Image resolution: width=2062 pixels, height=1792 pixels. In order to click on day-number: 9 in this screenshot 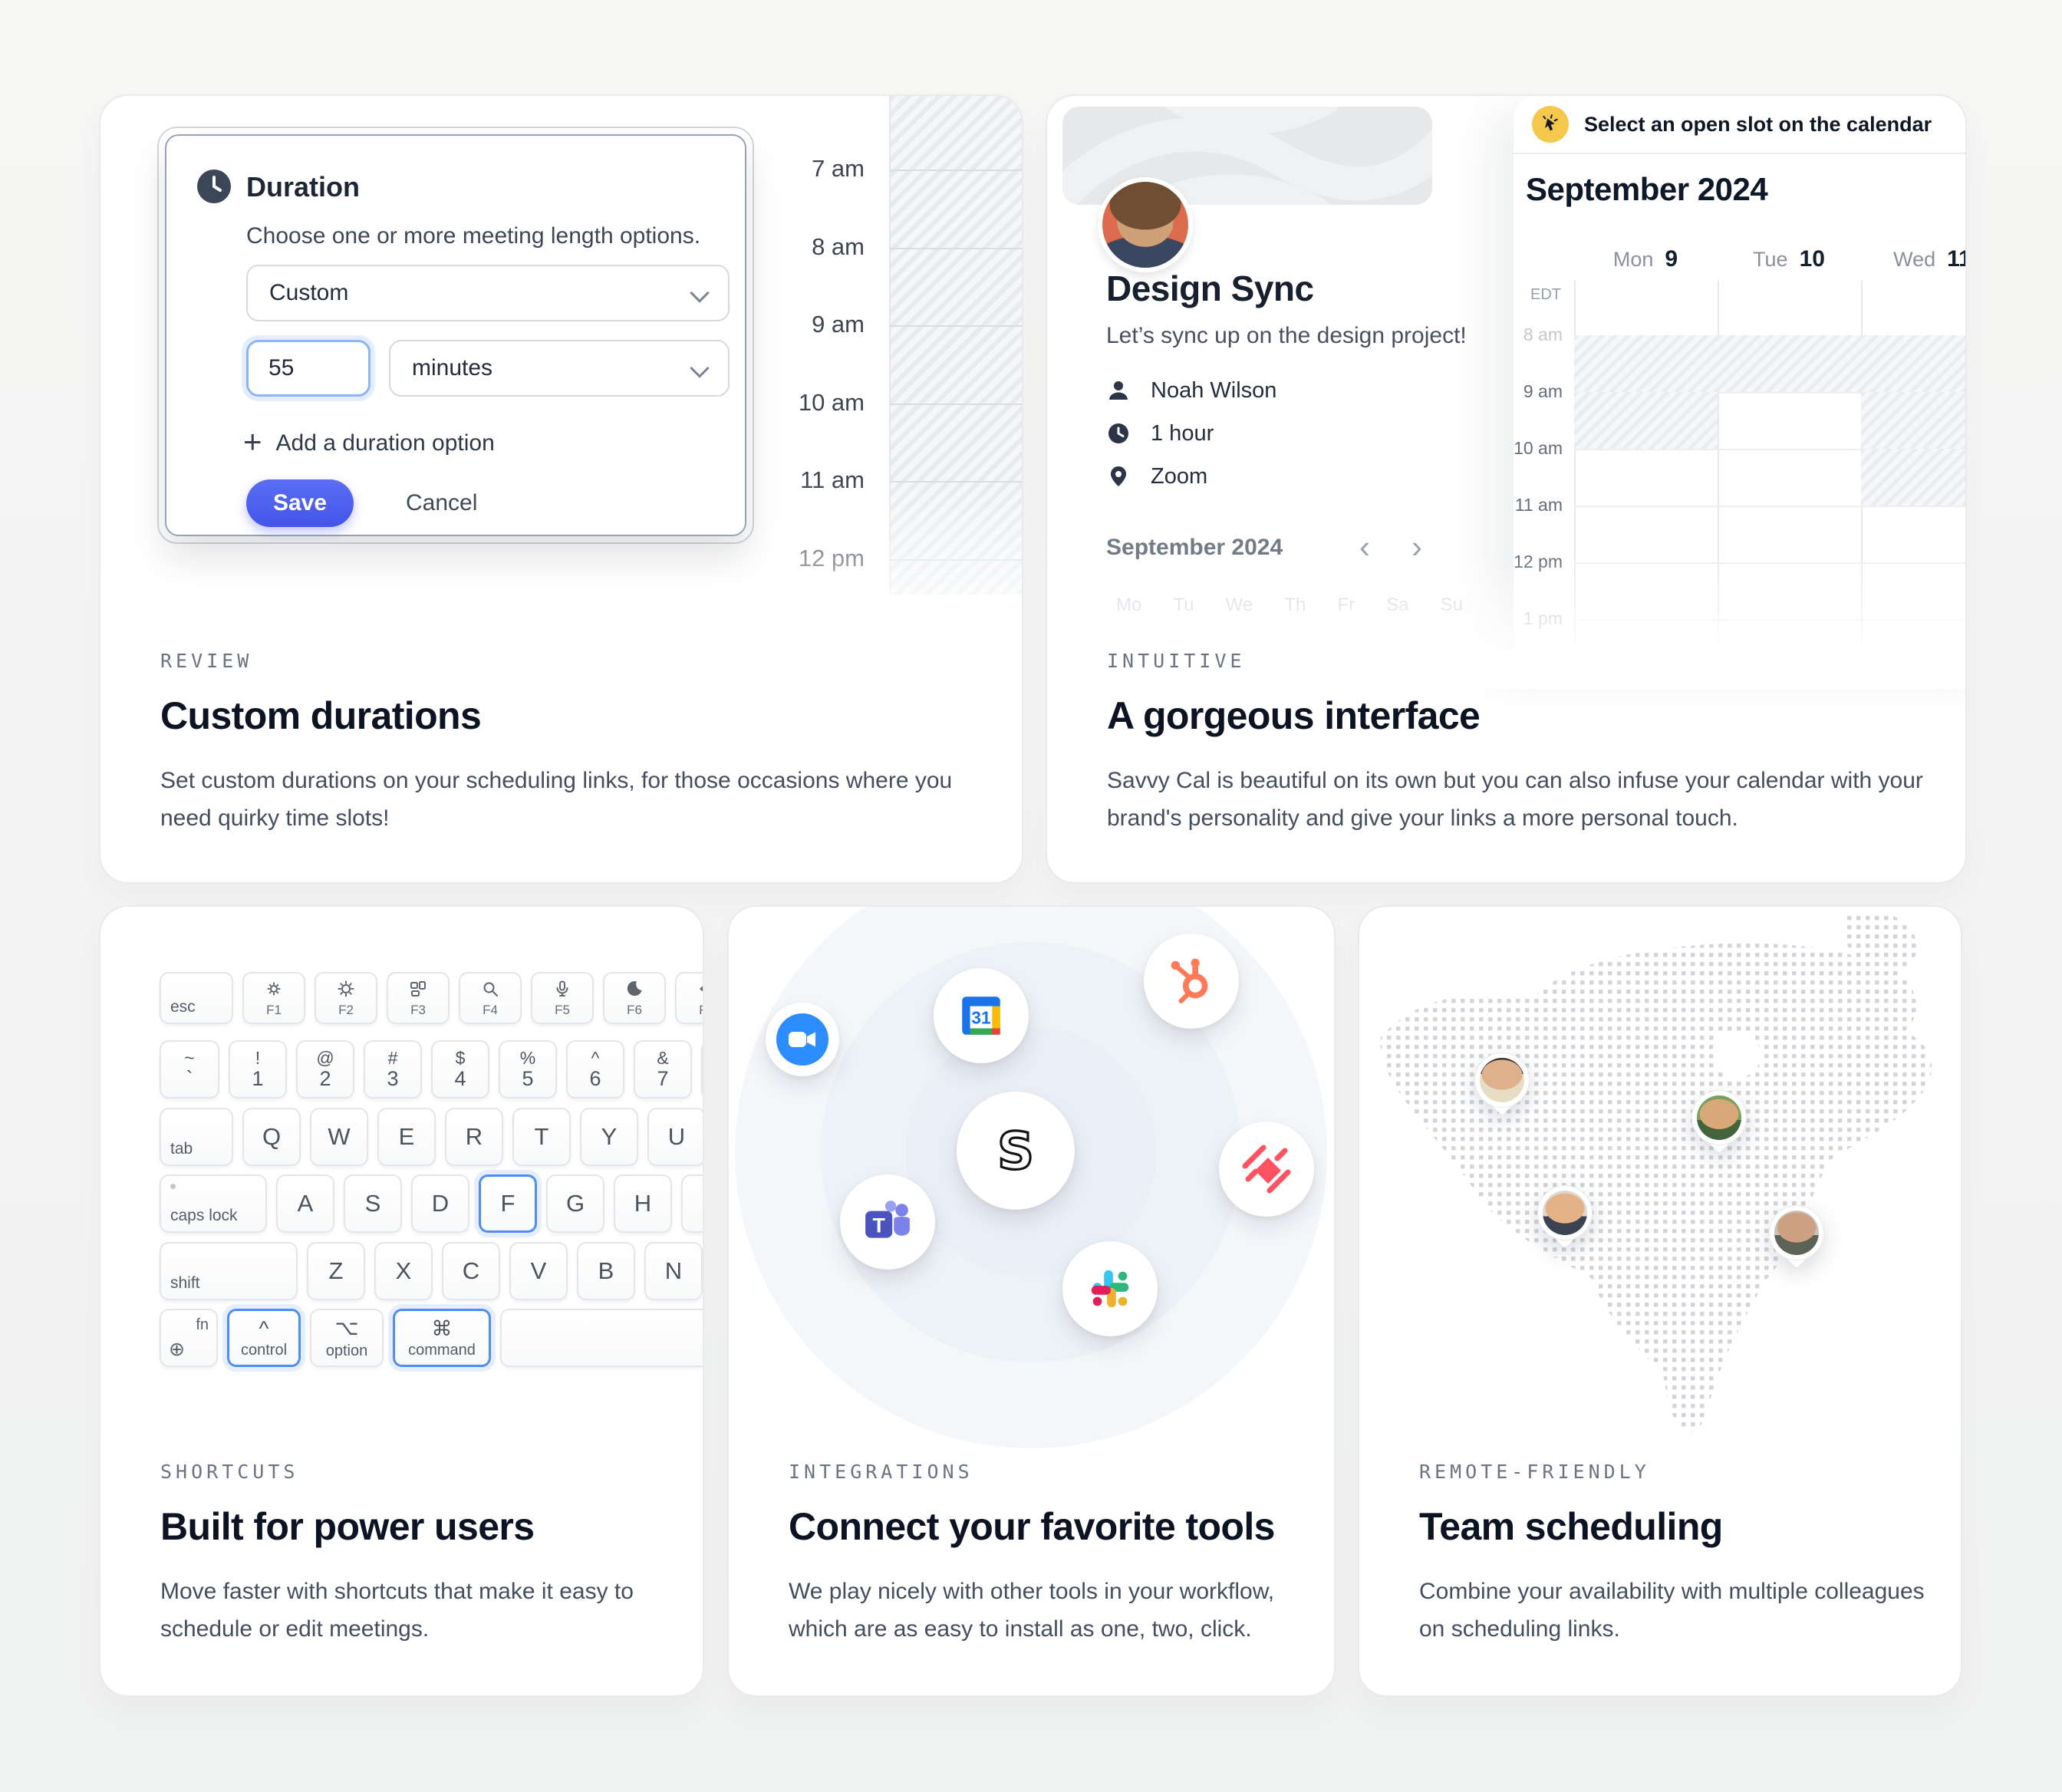, I will do `click(1671, 259)`.